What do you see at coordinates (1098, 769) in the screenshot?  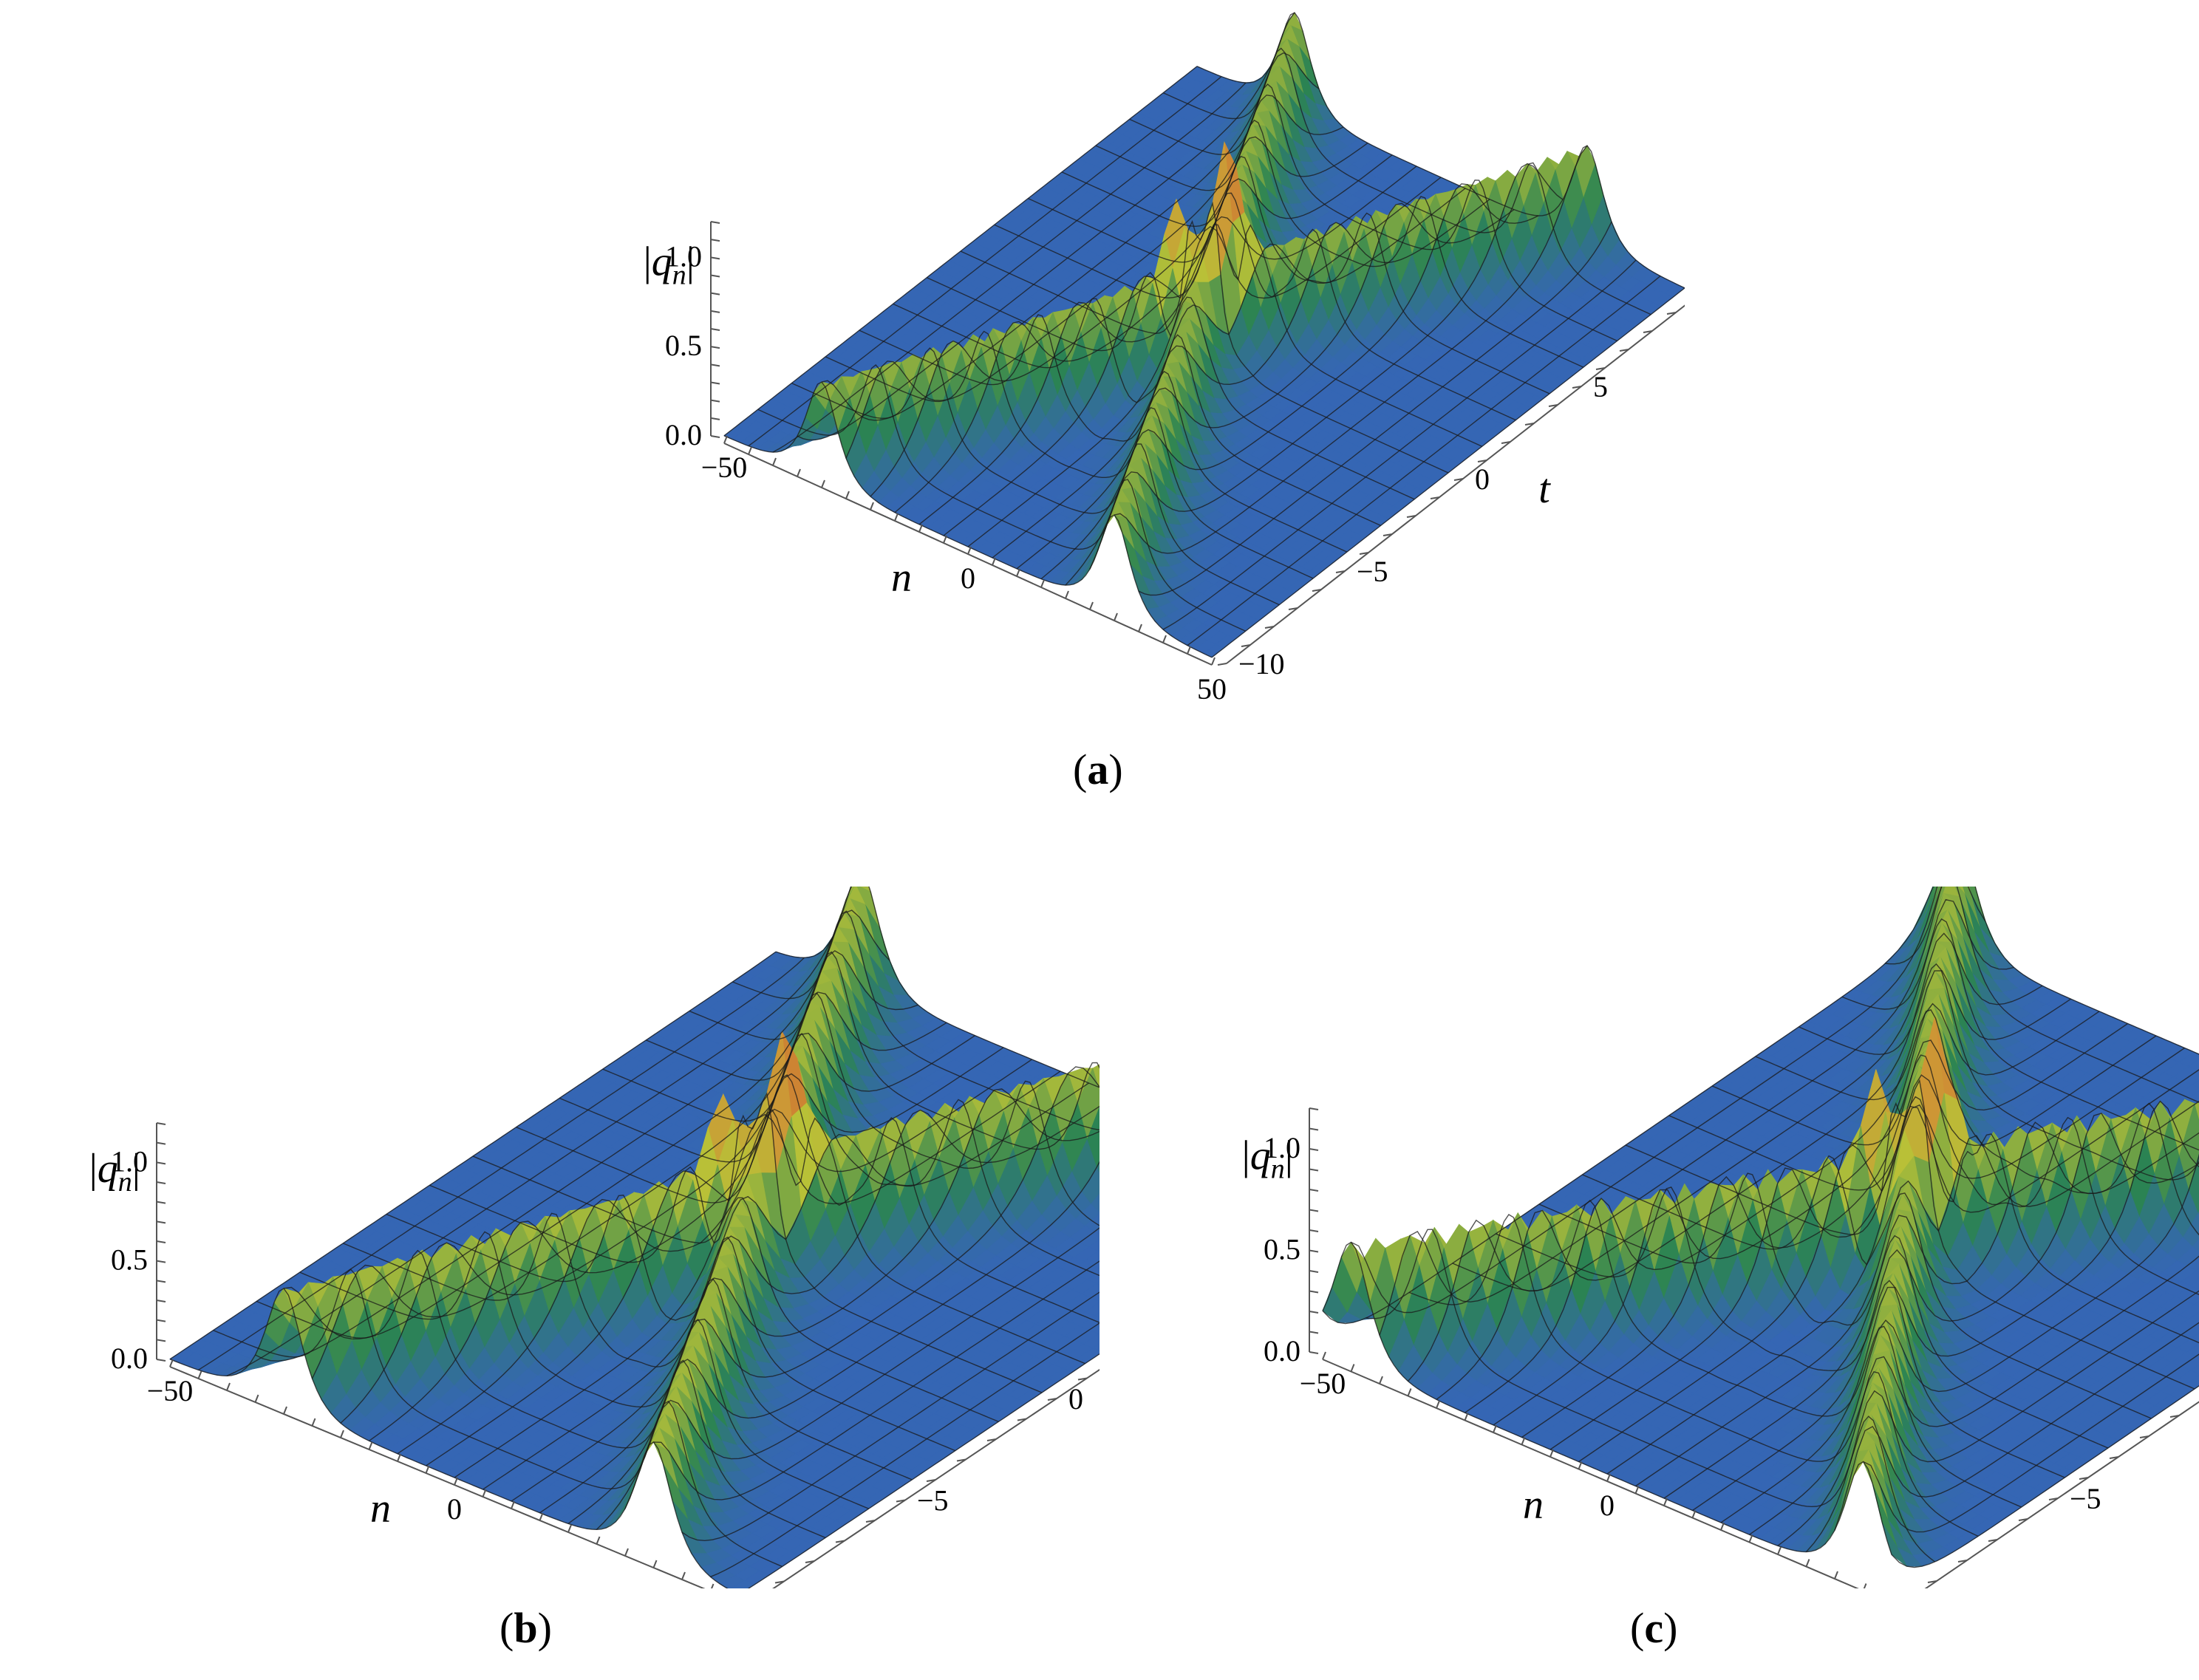 I see `panel-a-caption: (a)` at bounding box center [1098, 769].